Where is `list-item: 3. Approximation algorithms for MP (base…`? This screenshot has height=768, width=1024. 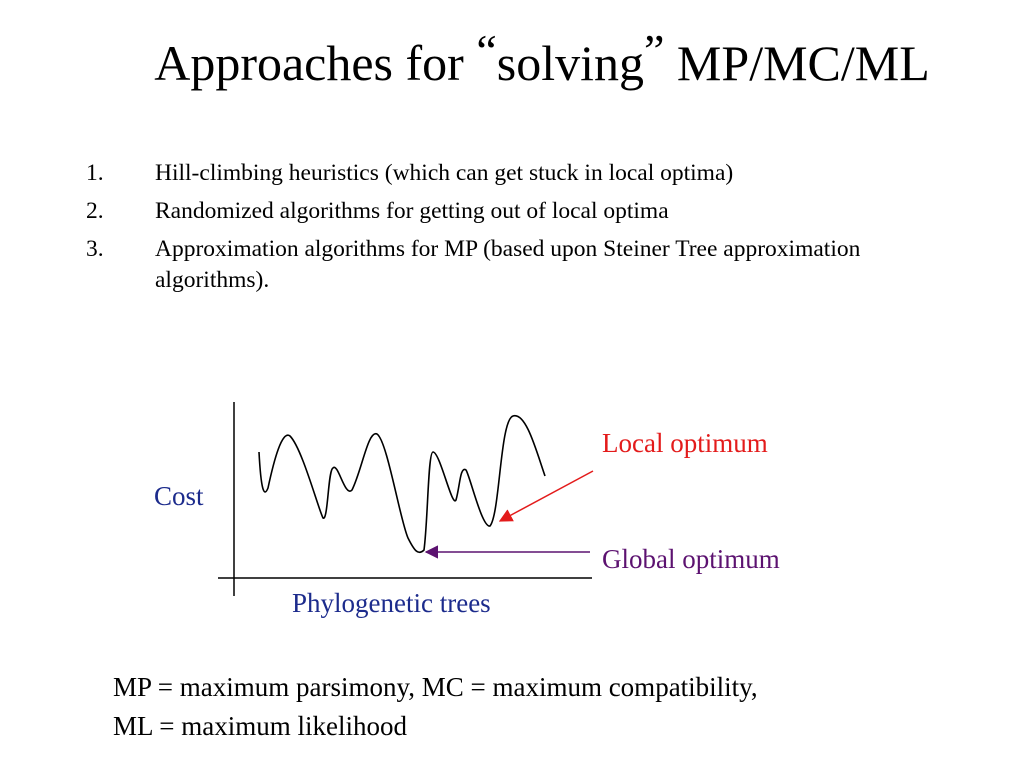
list-item: 3. Approximation algorithms for MP (base… is located at coordinates (486, 265).